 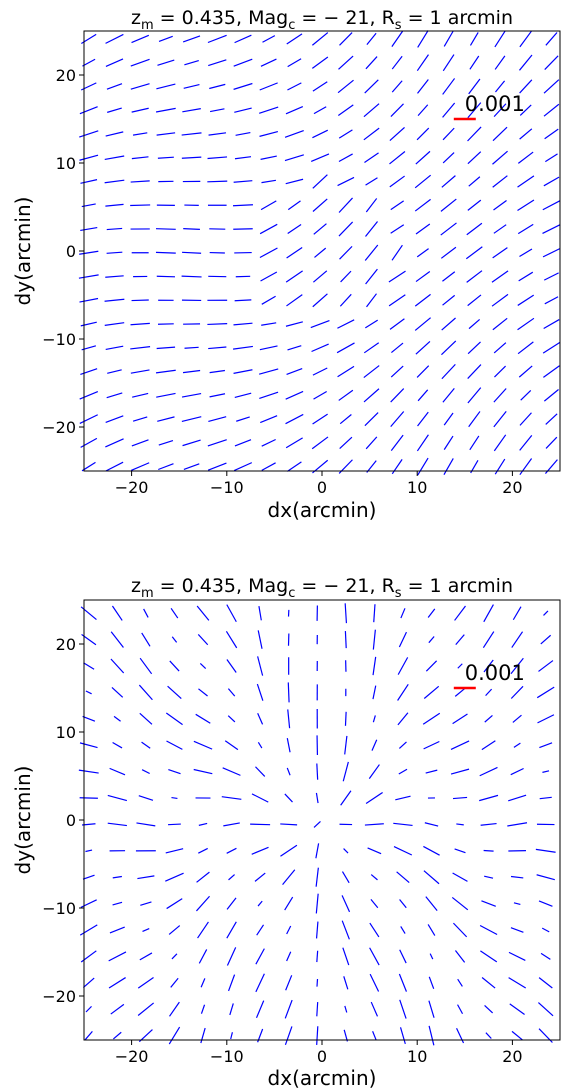 I want to click on y-tick-label: 0, so click(x=71, y=820).